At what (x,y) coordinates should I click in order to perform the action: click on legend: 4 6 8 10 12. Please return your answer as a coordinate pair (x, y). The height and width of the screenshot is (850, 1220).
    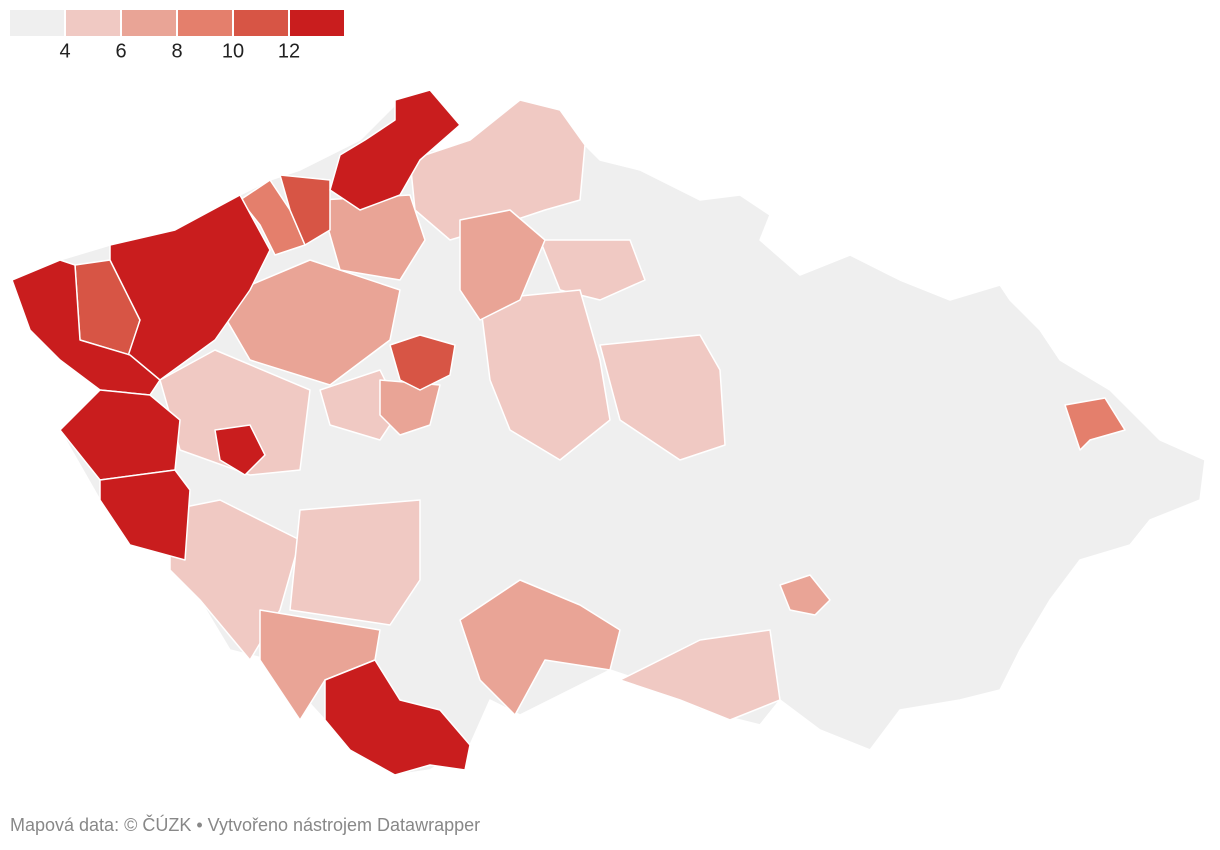
    Looking at the image, I should click on (177, 36).